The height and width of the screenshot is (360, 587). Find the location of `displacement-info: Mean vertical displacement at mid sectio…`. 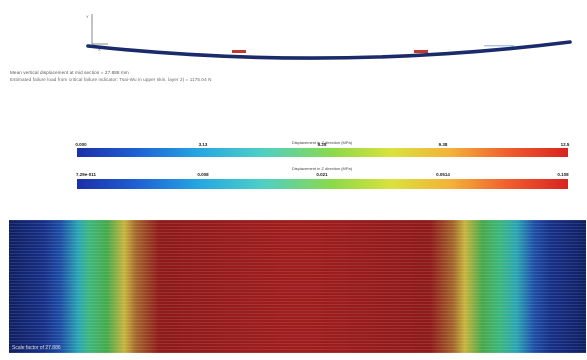

displacement-info: Mean vertical displacement at mid sectio… is located at coordinates (69, 72).